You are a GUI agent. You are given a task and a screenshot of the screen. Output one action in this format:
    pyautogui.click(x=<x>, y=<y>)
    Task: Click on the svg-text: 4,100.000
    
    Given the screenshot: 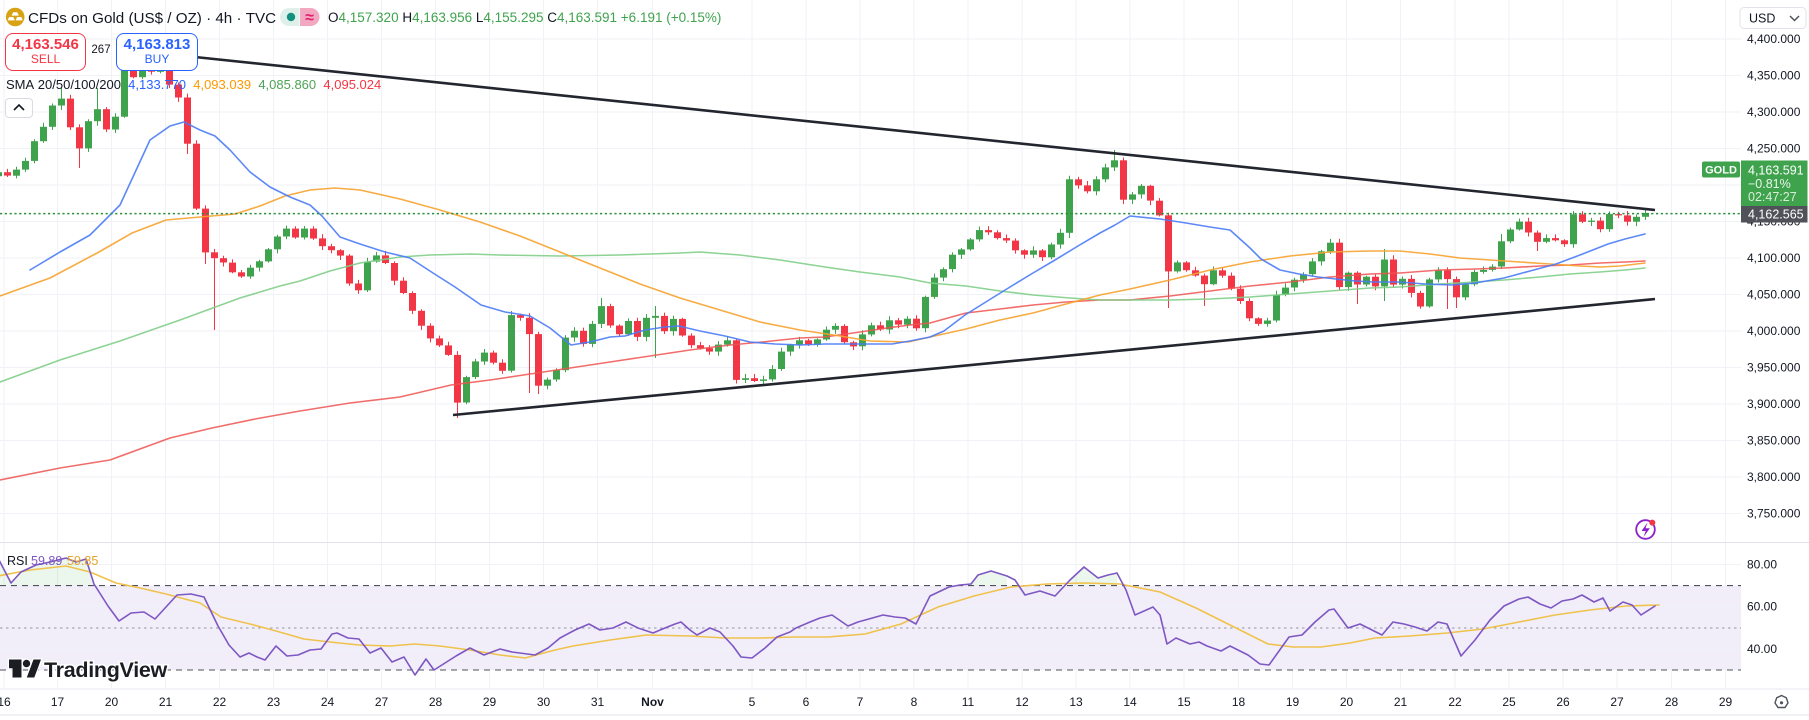 What is the action you would take?
    pyautogui.click(x=1774, y=258)
    